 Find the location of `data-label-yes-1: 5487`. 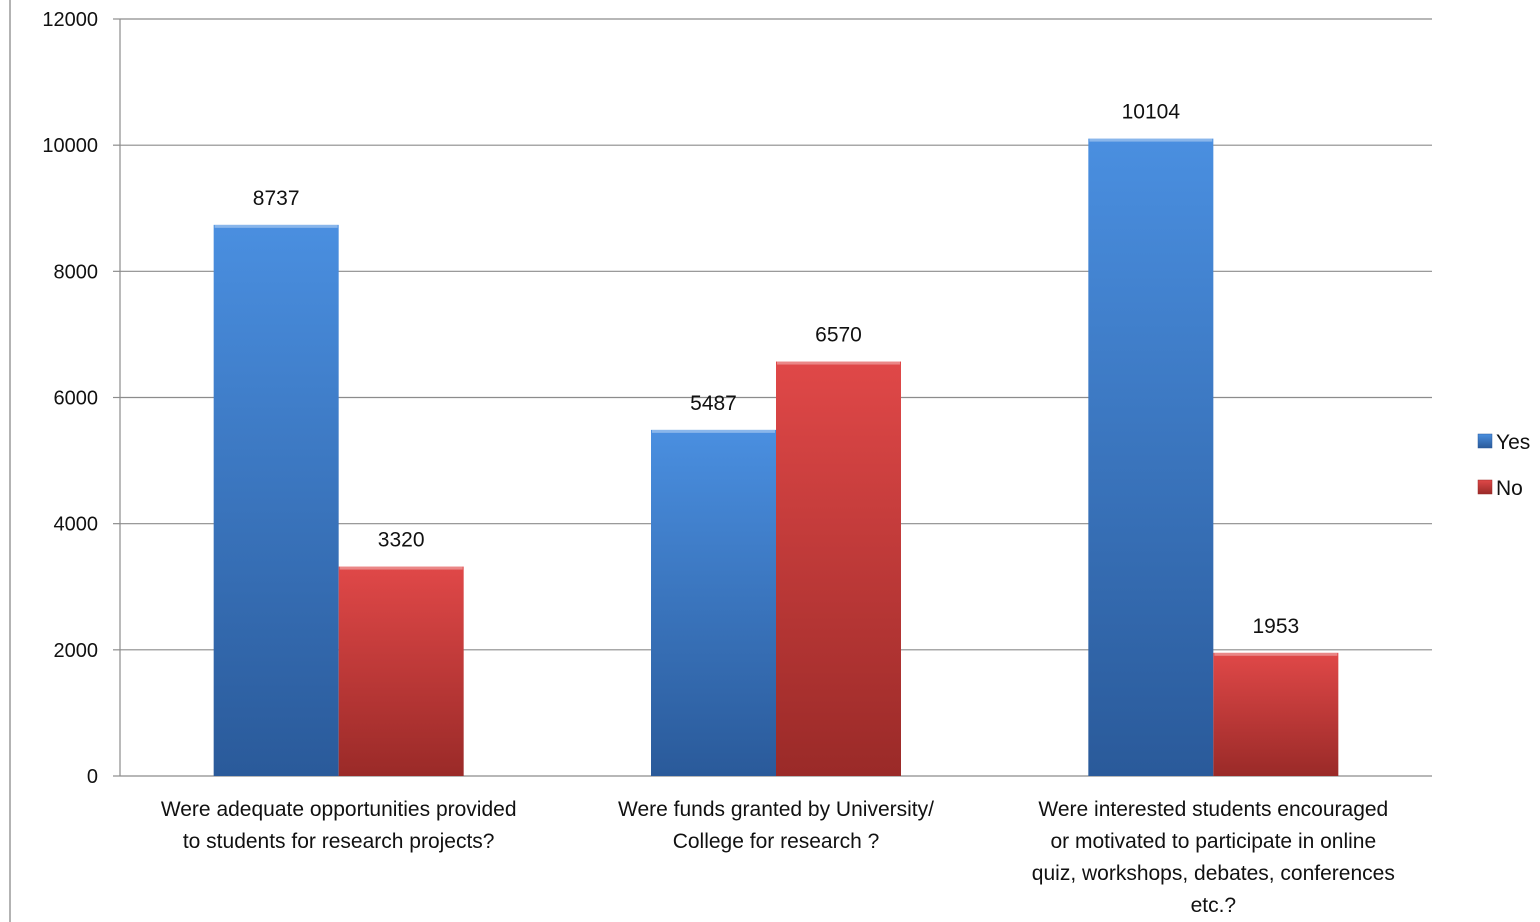

data-label-yes-1: 5487 is located at coordinates (713, 403).